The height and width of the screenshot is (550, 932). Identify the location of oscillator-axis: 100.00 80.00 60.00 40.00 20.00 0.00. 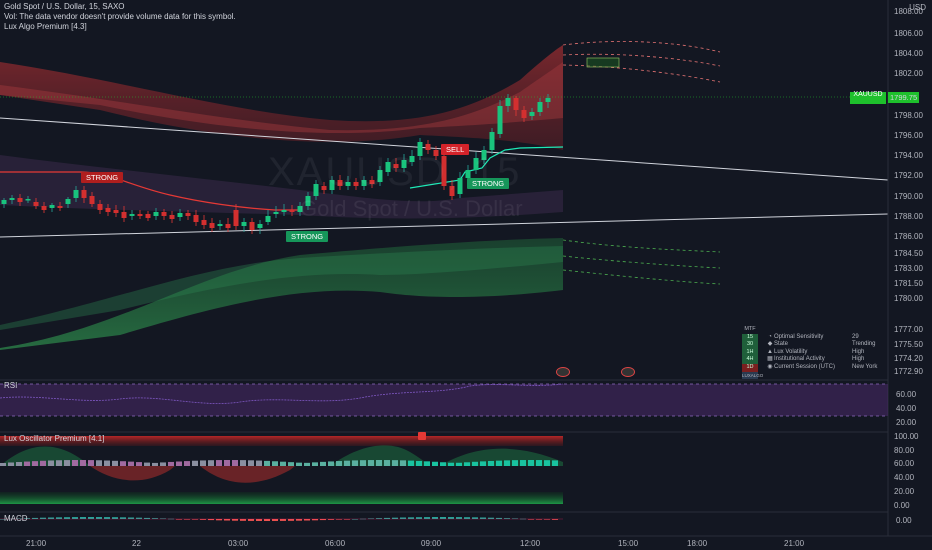
(906, 471).